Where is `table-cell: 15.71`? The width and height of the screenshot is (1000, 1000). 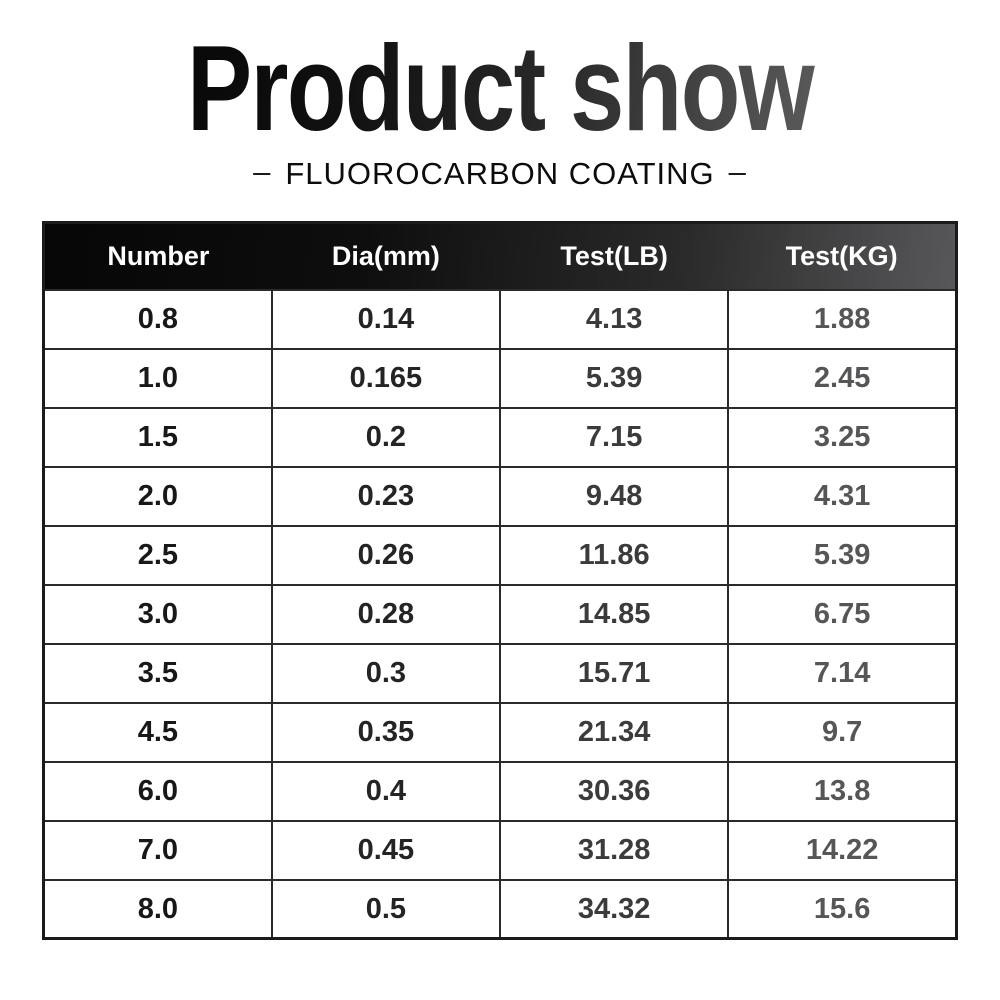 table-cell: 15.71 is located at coordinates (614, 673).